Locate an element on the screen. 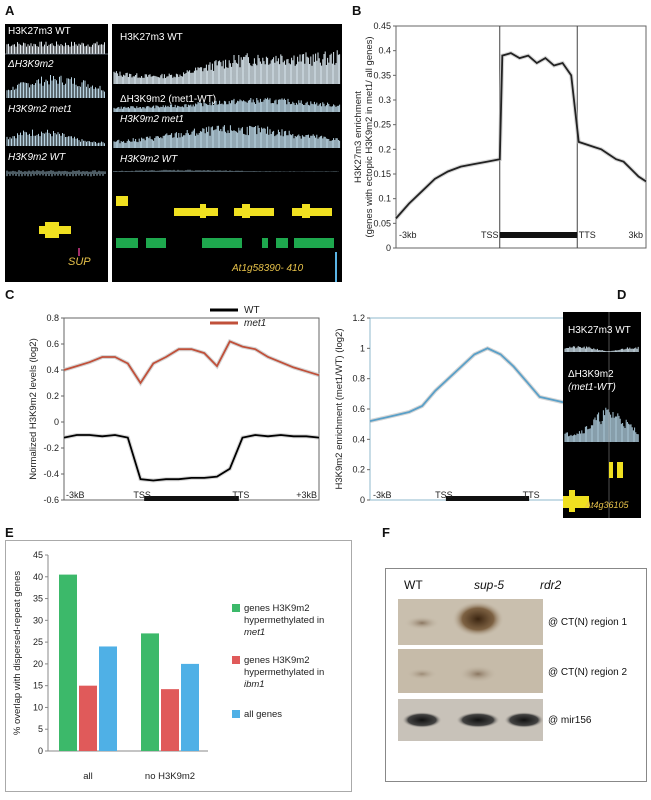  track-label-wt-right: H3K9m2 WT is located at coordinates (149, 159).